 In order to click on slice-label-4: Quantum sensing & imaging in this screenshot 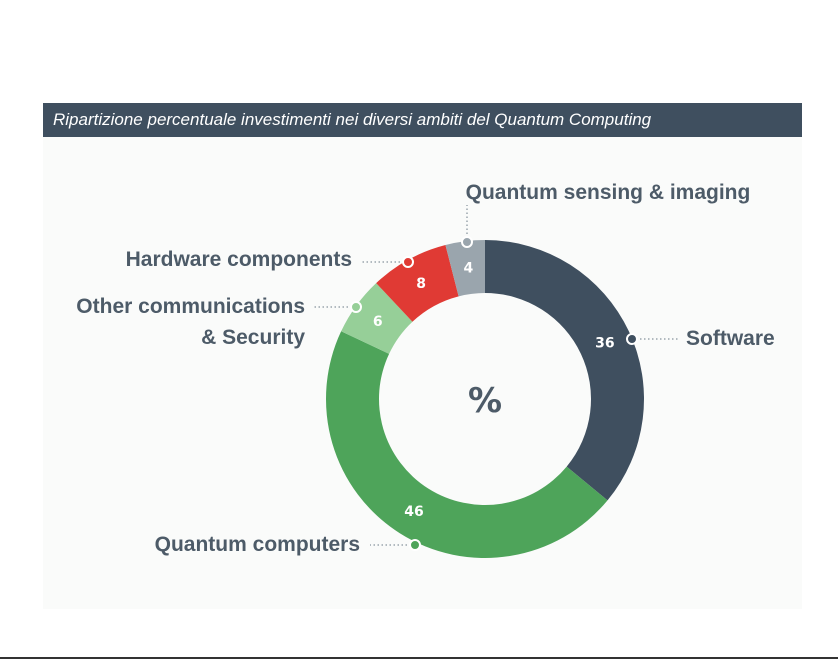, I will do `click(608, 192)`.